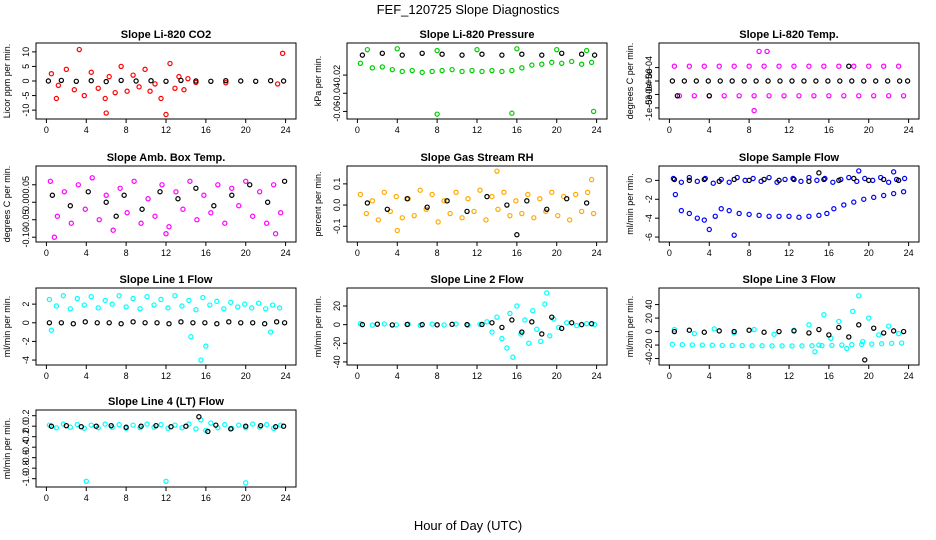 The width and height of the screenshot is (936, 540). Describe the element at coordinates (246, 498) in the screenshot. I see `x-tick-label: 20` at that location.